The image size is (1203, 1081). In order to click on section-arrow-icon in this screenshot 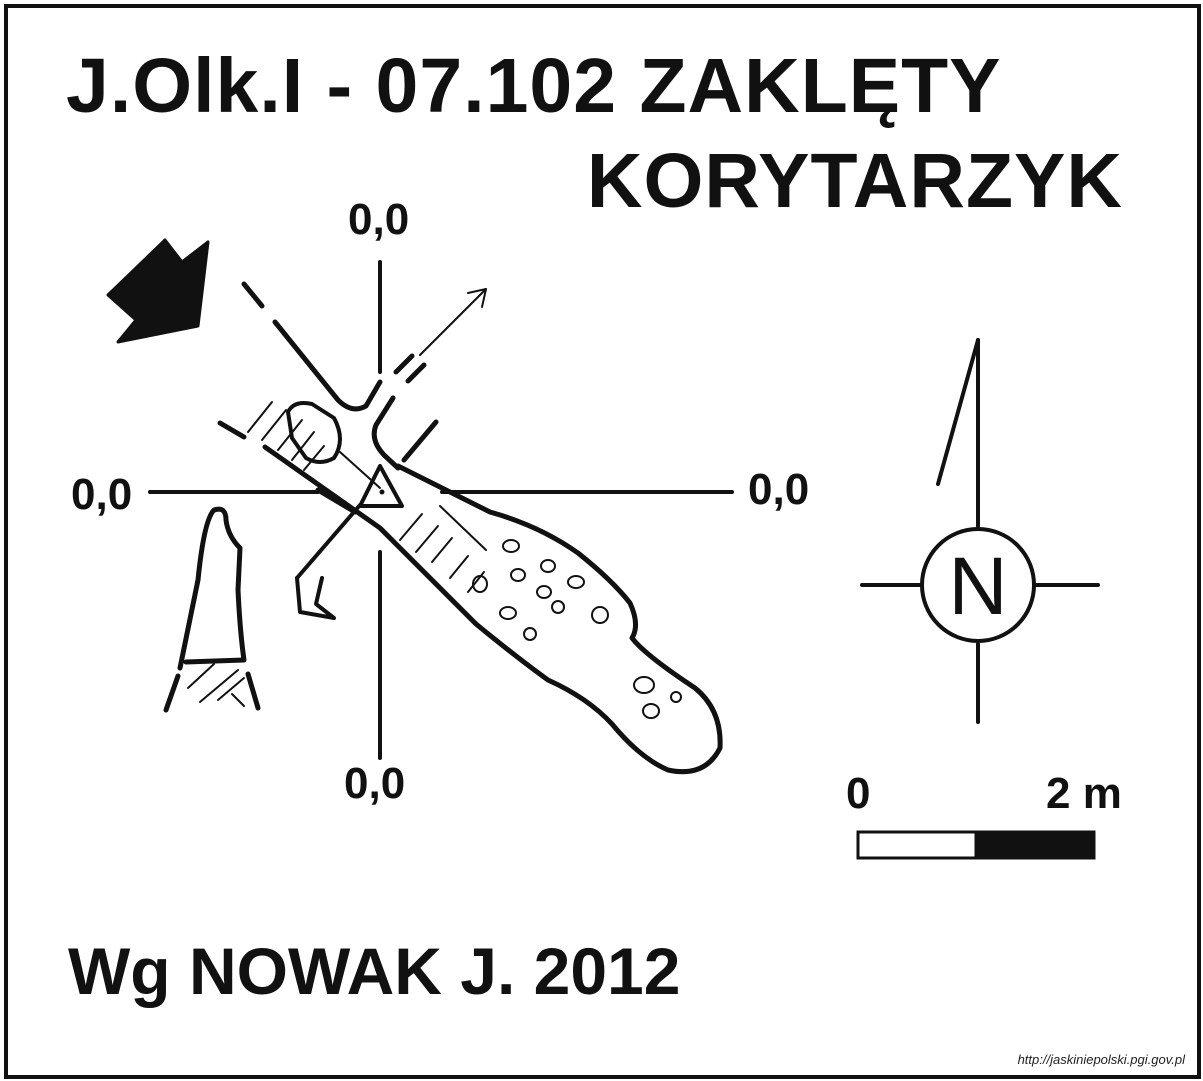, I will do `click(328, 561)`.